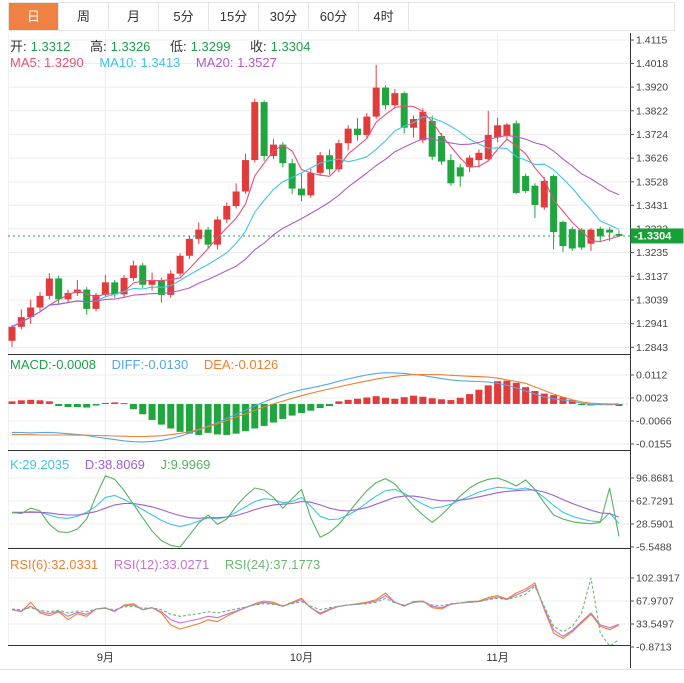  I want to click on close-value: 1.3304, so click(290, 46).